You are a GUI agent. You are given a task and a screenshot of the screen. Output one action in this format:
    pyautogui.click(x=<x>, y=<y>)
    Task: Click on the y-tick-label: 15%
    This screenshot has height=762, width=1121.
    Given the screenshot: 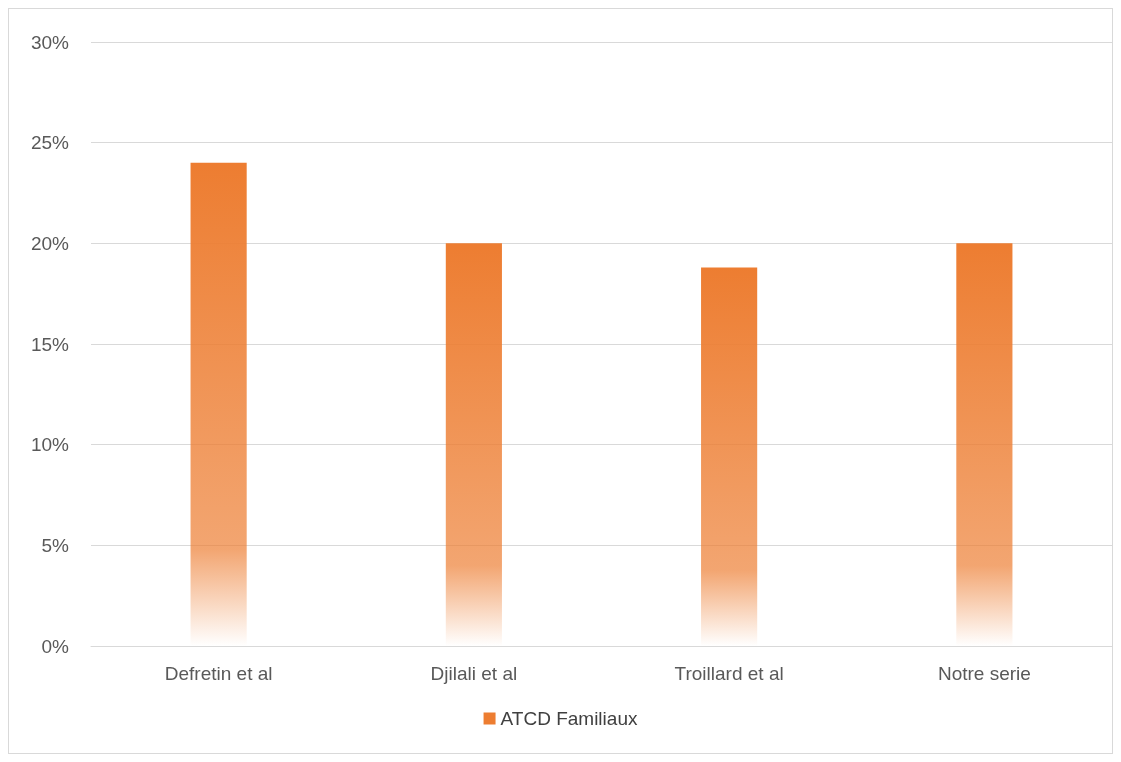 What is the action you would take?
    pyautogui.click(x=50, y=344)
    